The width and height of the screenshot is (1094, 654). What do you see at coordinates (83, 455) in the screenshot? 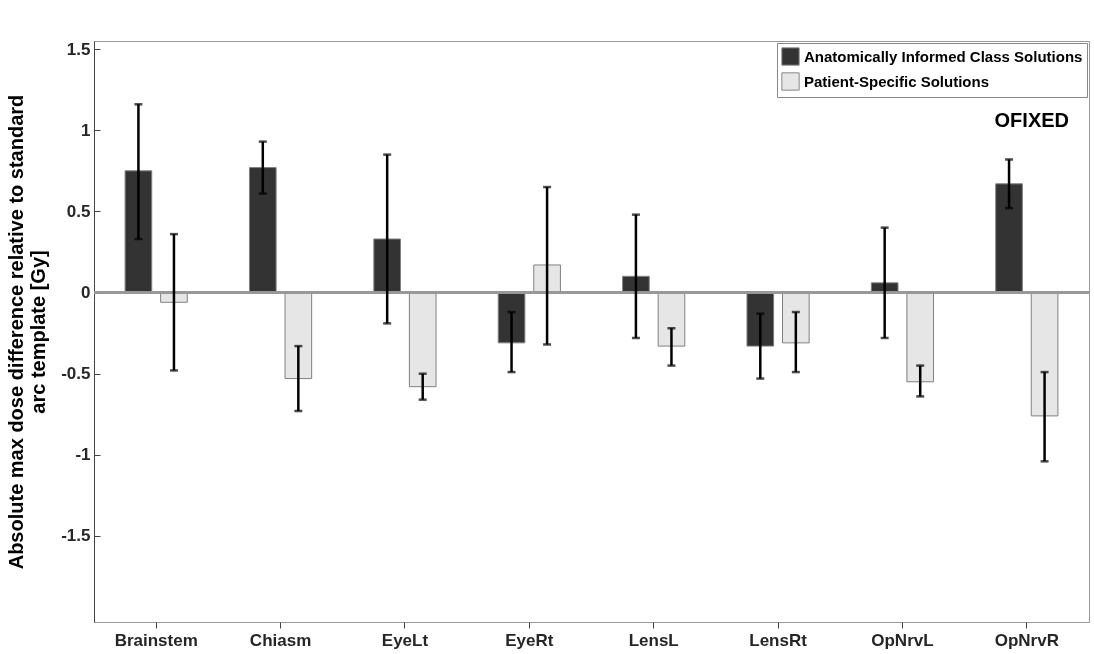
I see `y-tick-label: -1` at bounding box center [83, 455].